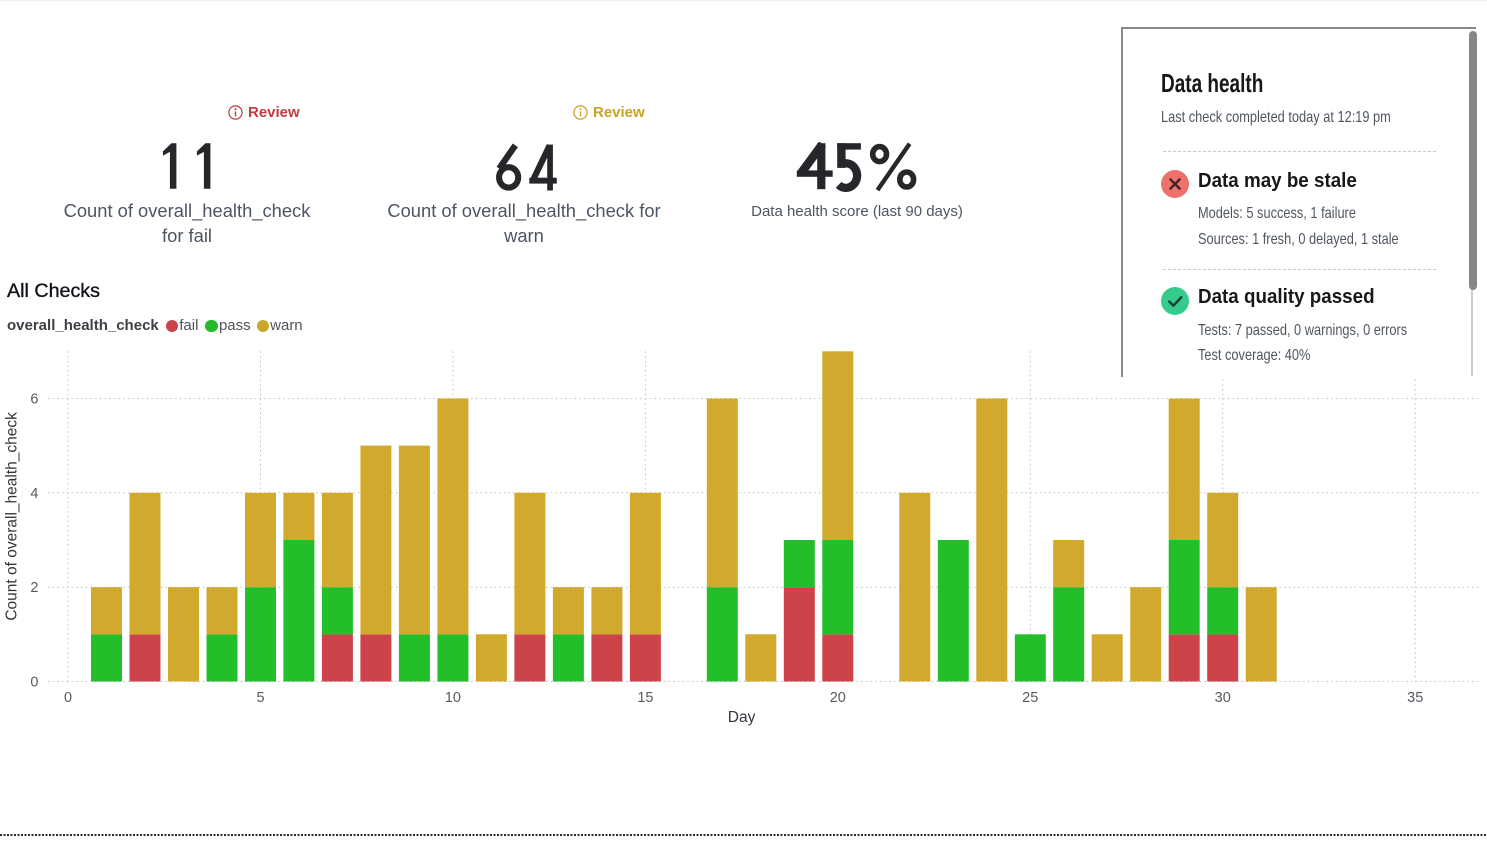 Image resolution: width=1487 pixels, height=864 pixels. What do you see at coordinates (34, 588) in the screenshot?
I see `svg-text: 2` at bounding box center [34, 588].